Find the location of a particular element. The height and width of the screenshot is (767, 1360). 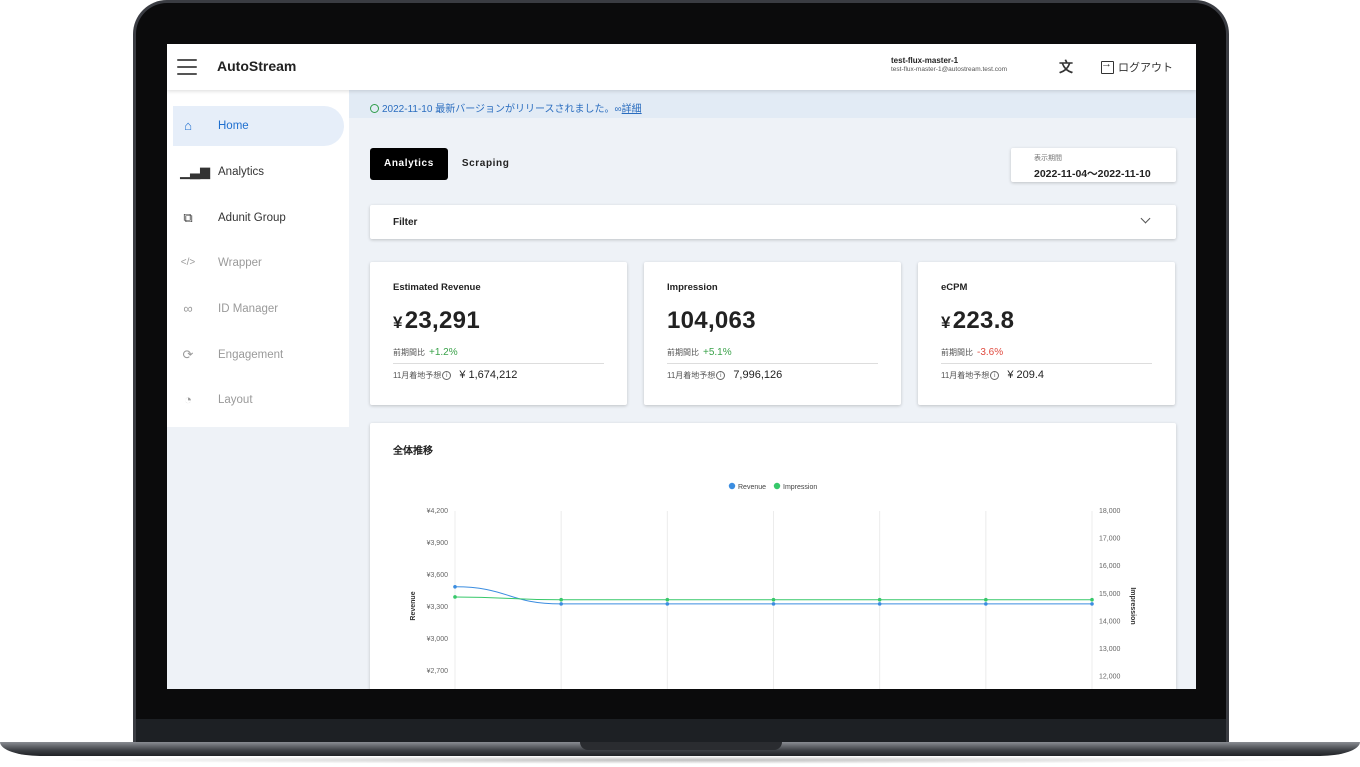

sidebar-item-label: Layout is located at coordinates (235, 400).